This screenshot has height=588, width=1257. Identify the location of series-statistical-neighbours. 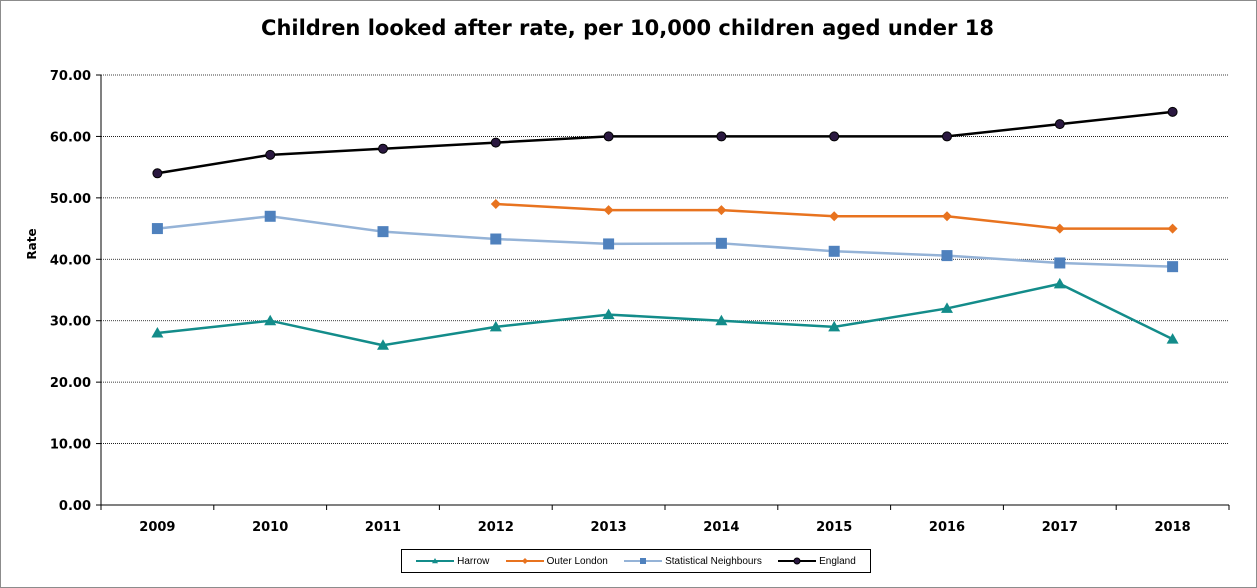
(665, 241).